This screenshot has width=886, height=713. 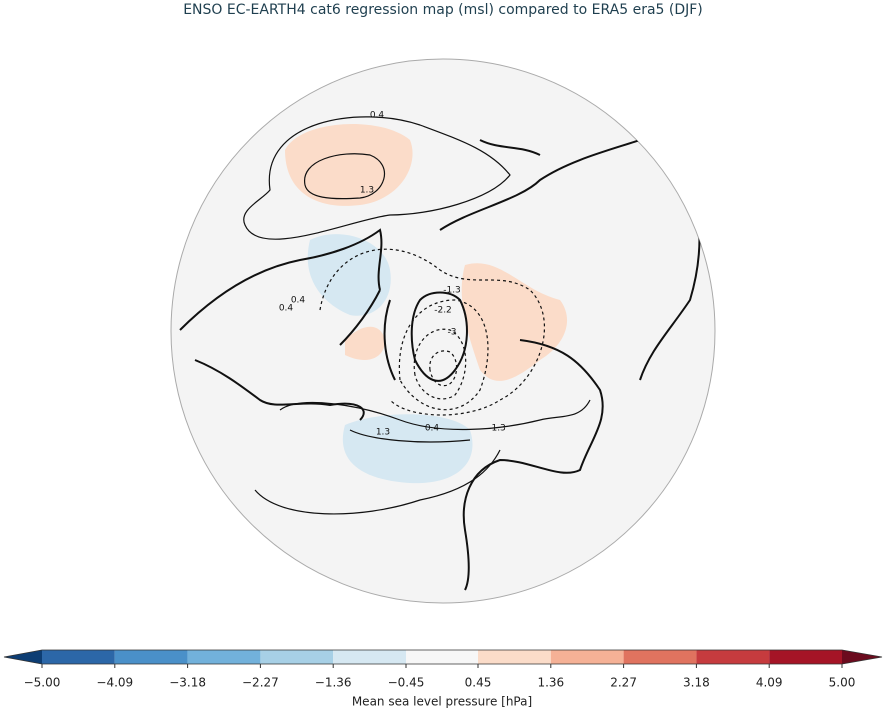 I want to click on colorbar-tick-label: −4.09, so click(x=114, y=683).